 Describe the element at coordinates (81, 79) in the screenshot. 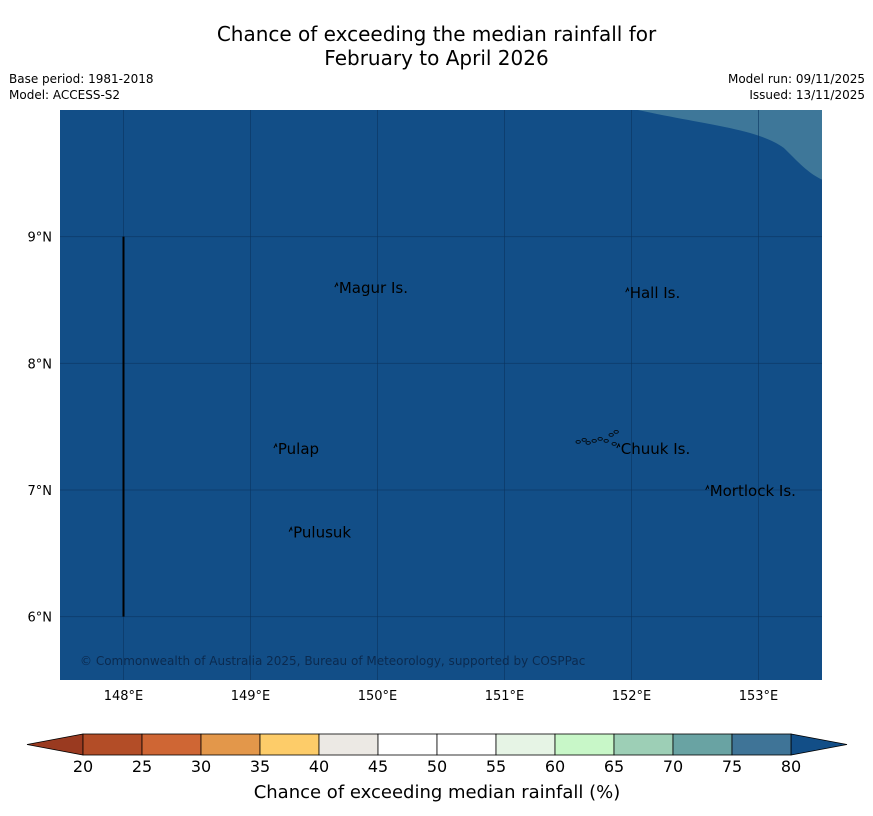

I see `base-period: Base period: 1981-2018` at that location.